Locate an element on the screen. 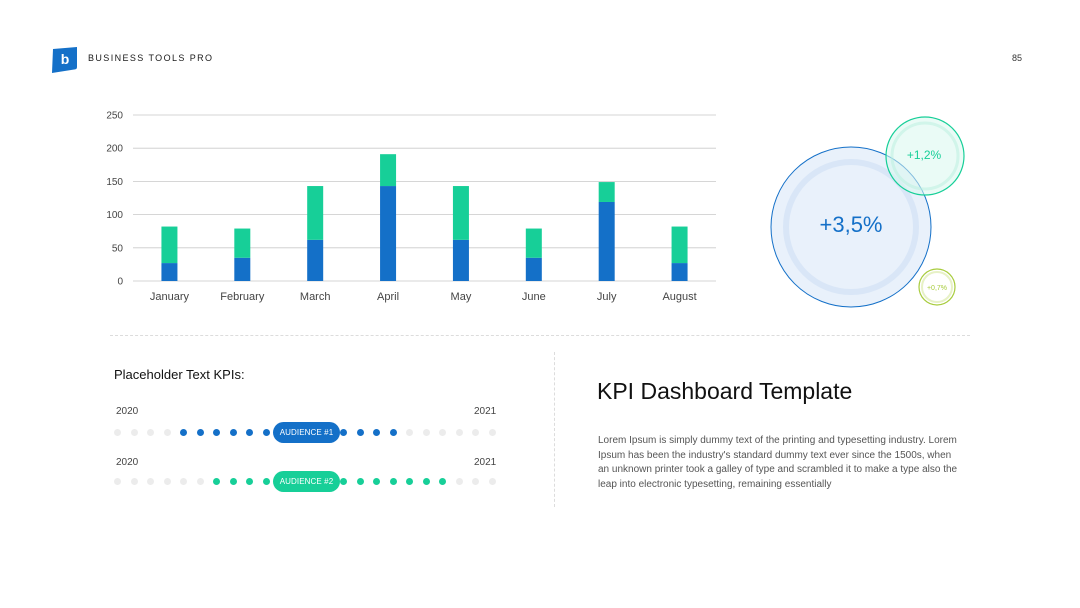 The image size is (1080, 608). bubble-small-value: +0,7% is located at coordinates (937, 288).